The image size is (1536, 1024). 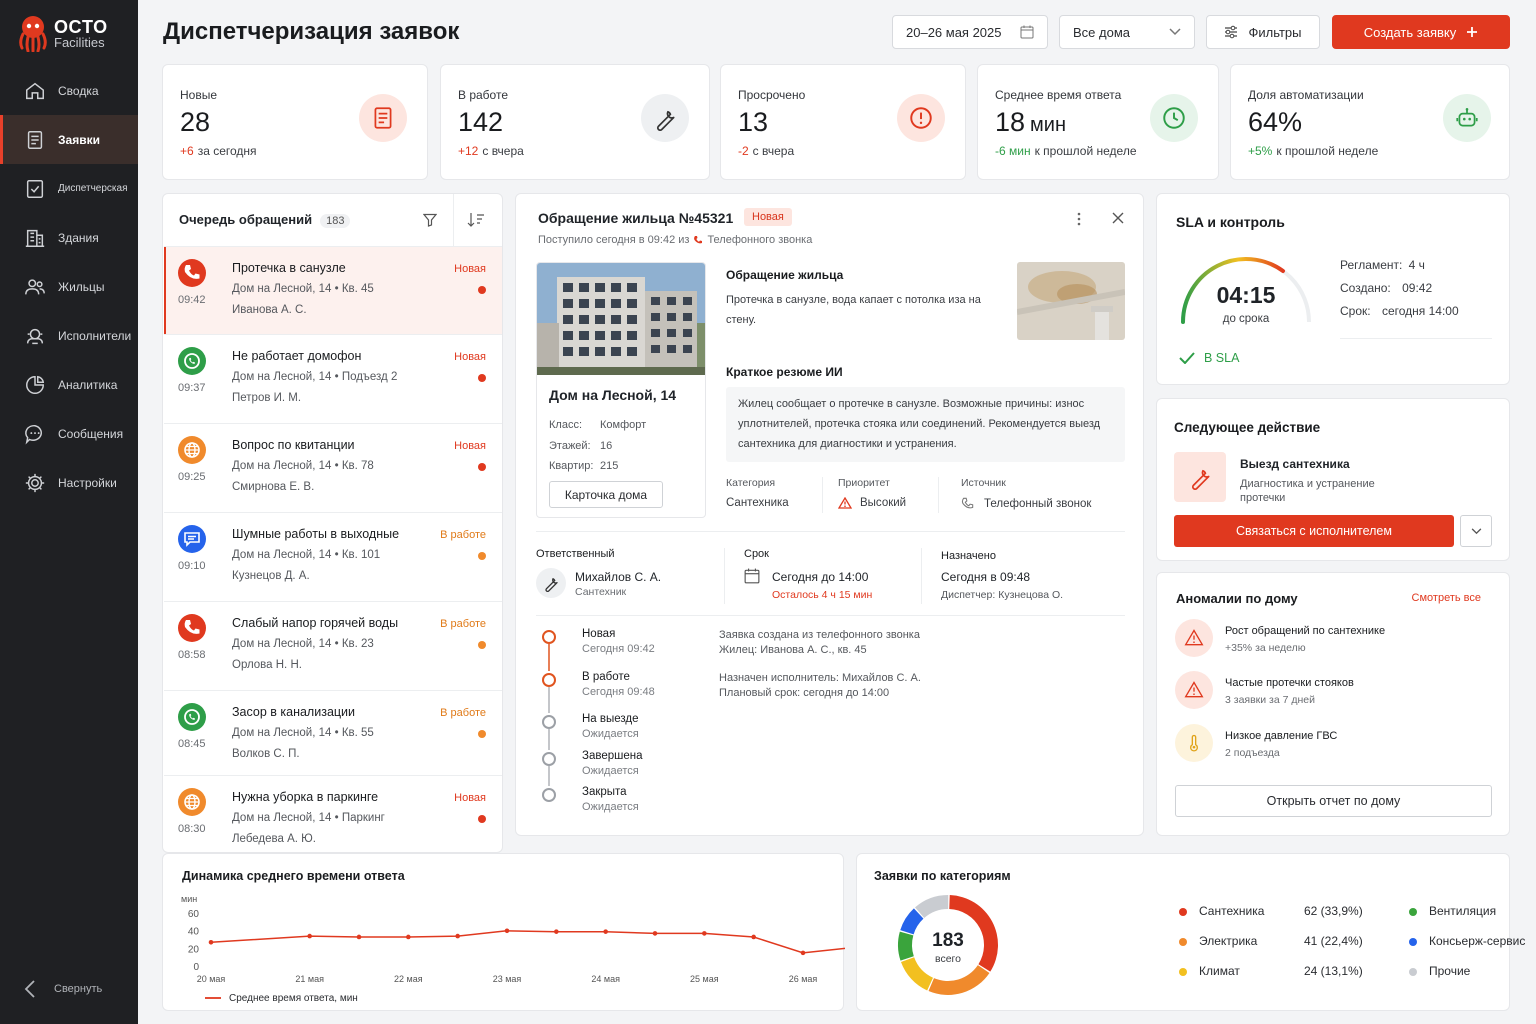 What do you see at coordinates (1127, 32) in the screenshot?
I see `houses-select: Все дома` at bounding box center [1127, 32].